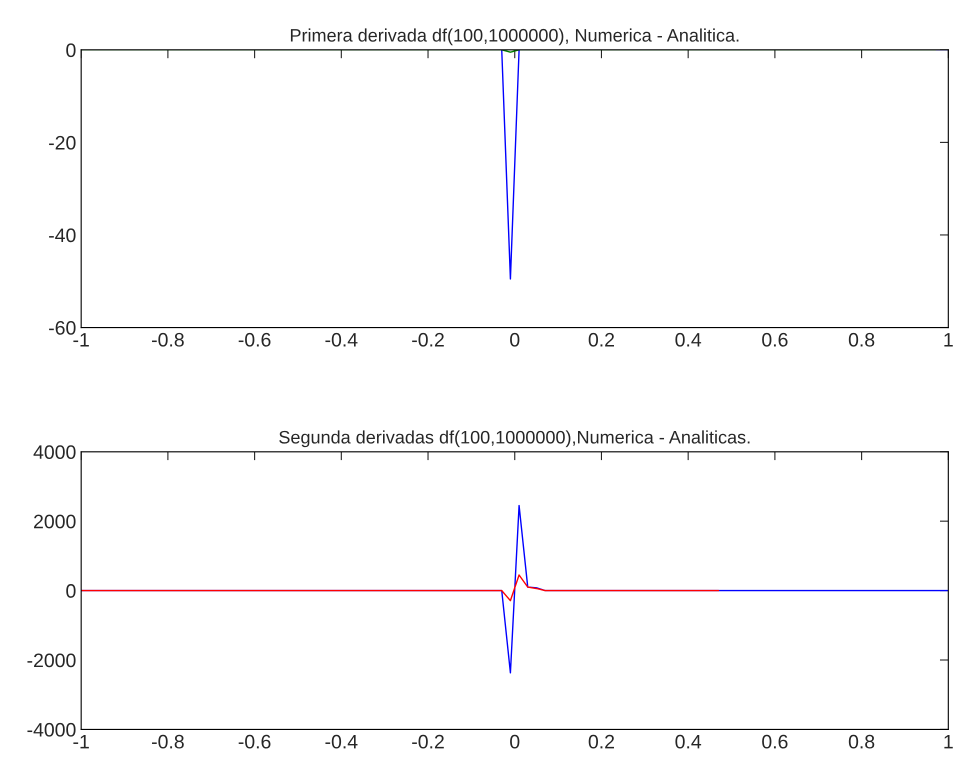 This screenshot has width=955, height=767. Describe the element at coordinates (62, 235) in the screenshot. I see `y-tick-label: -40` at that location.